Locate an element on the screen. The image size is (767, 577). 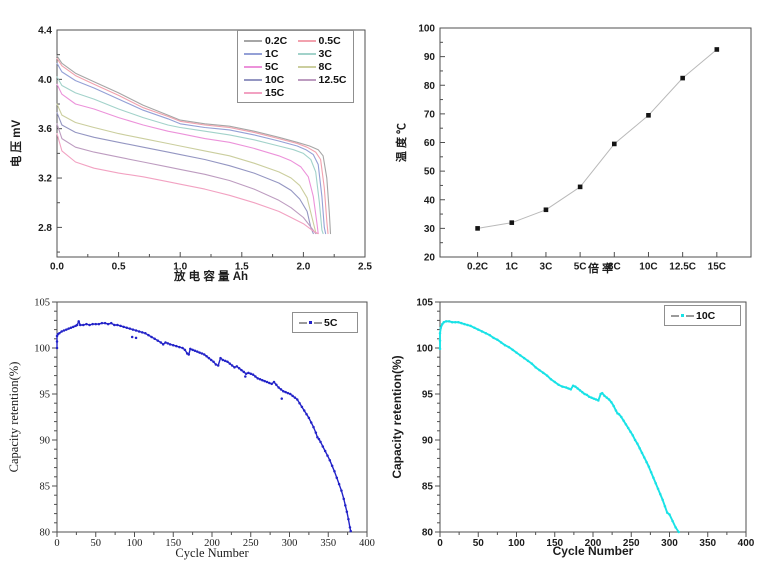
legend-label: 0.5C is located at coordinates (329, 40).